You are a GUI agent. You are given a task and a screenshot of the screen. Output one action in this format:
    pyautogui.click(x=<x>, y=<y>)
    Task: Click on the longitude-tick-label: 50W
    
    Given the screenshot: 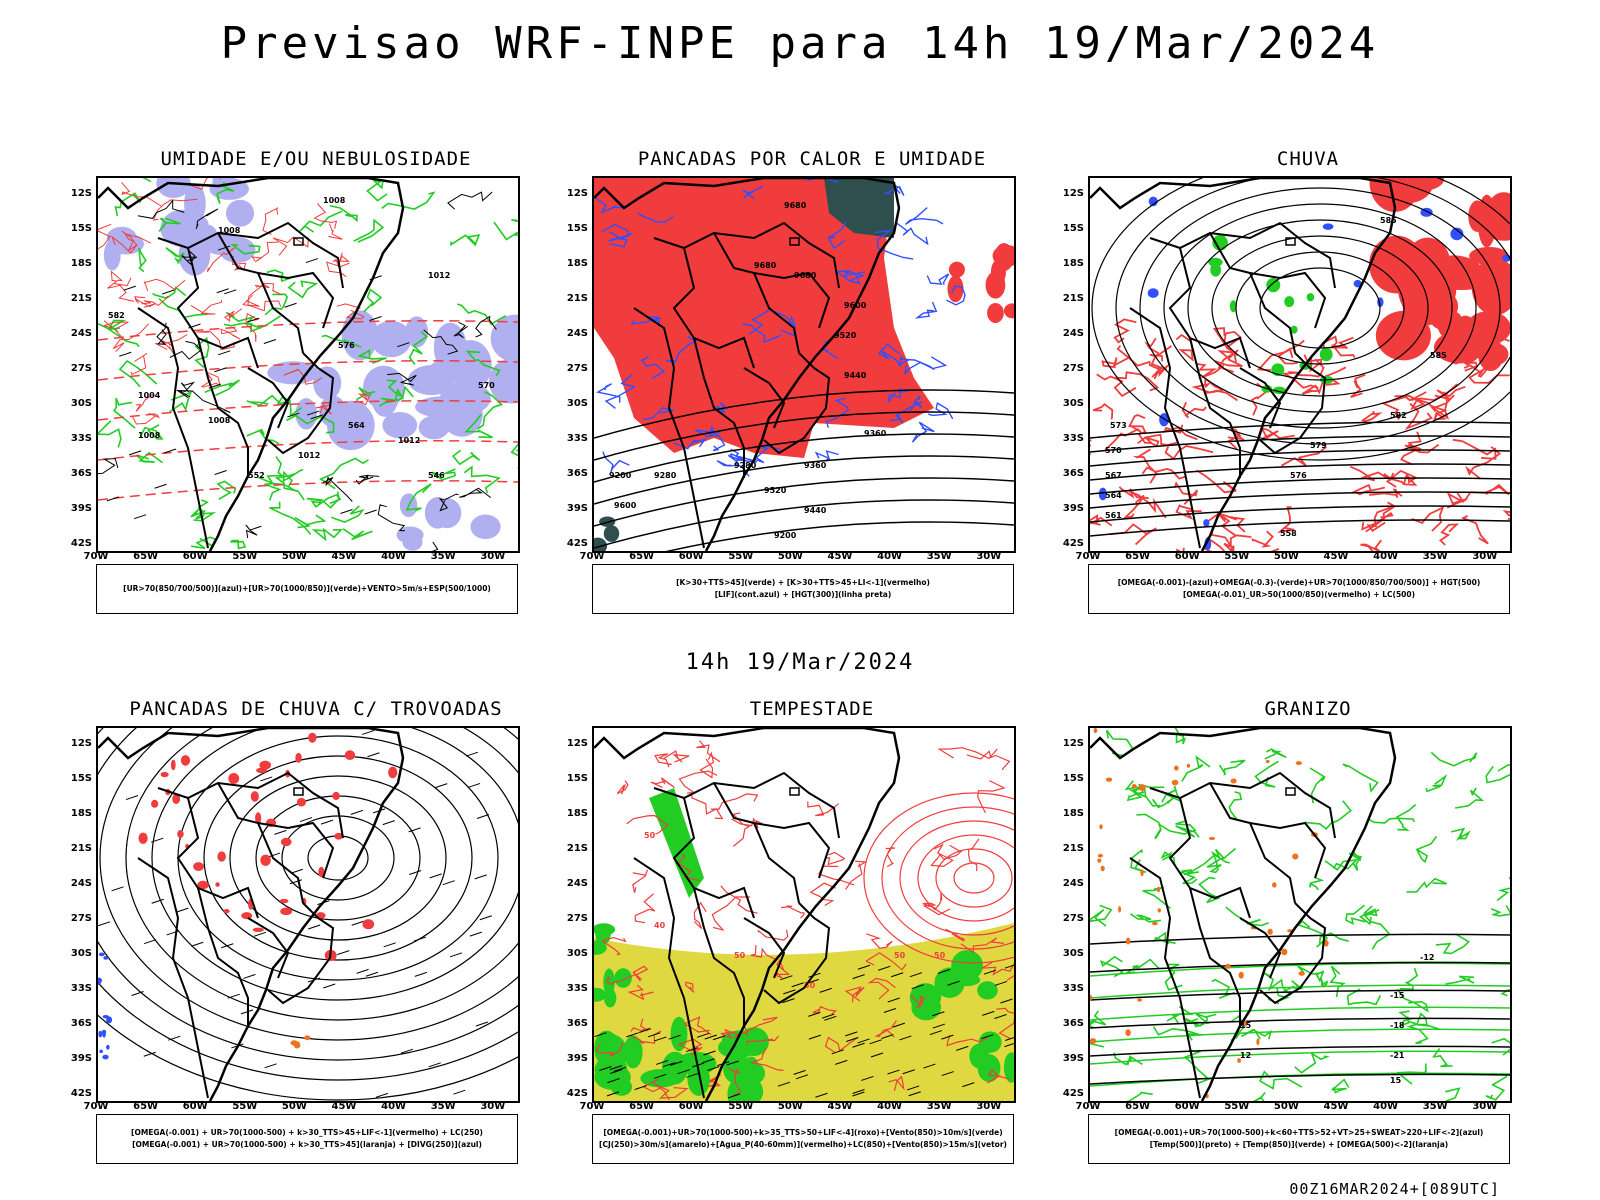 What is the action you would take?
    pyautogui.click(x=790, y=556)
    